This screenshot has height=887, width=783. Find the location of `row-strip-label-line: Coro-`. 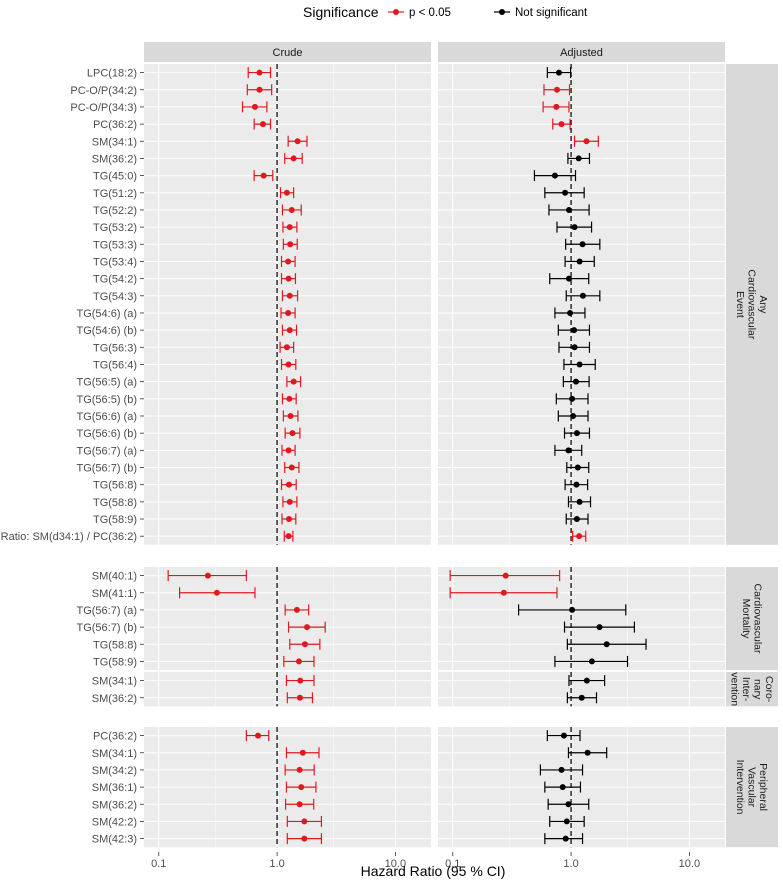

row-strip-label-line: Coro- is located at coordinates (769, 689).